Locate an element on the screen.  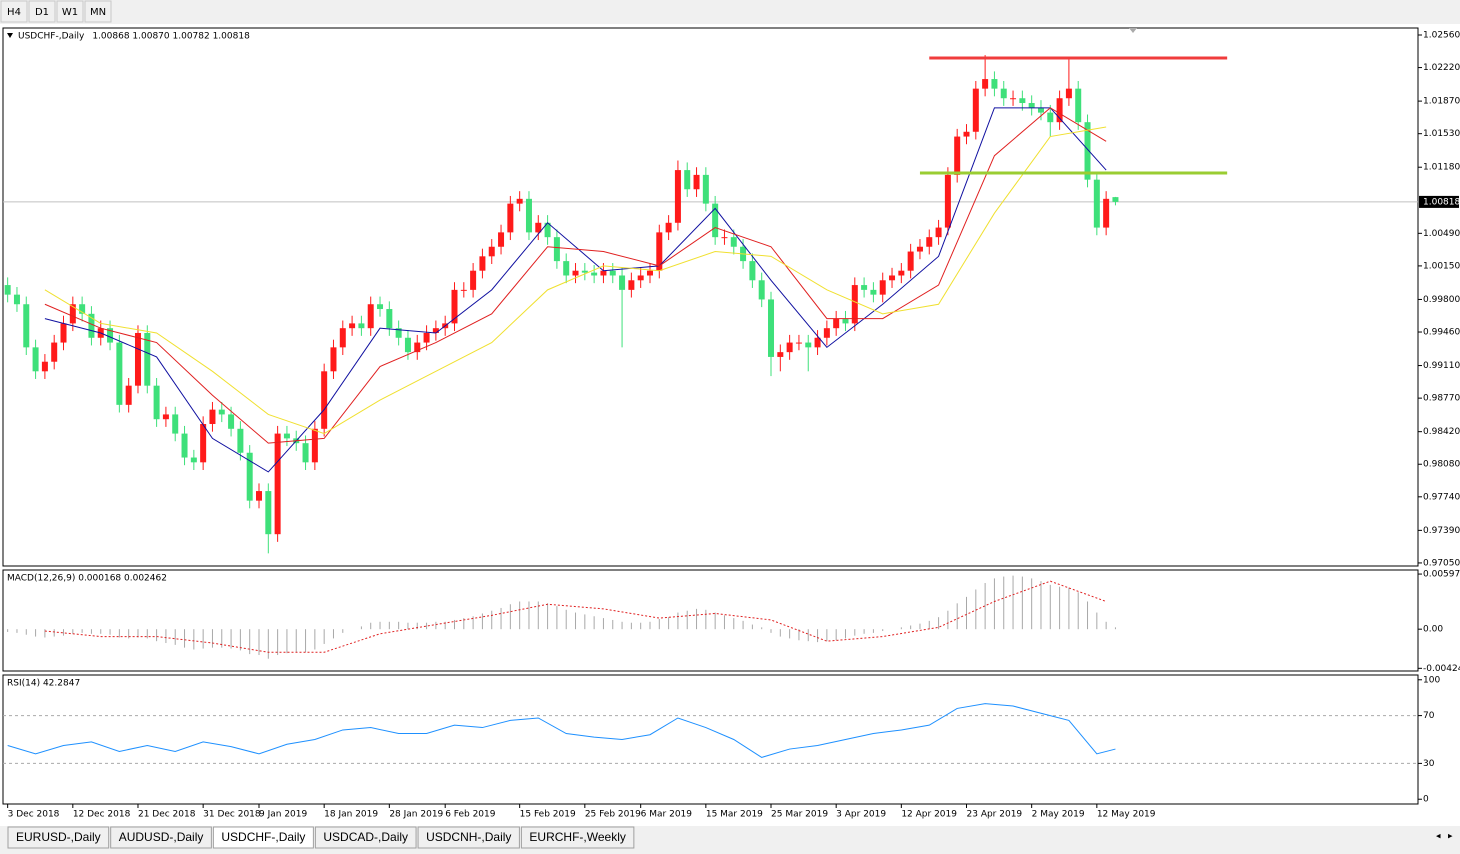
timeframe-button: W1 is located at coordinates (70, 11).